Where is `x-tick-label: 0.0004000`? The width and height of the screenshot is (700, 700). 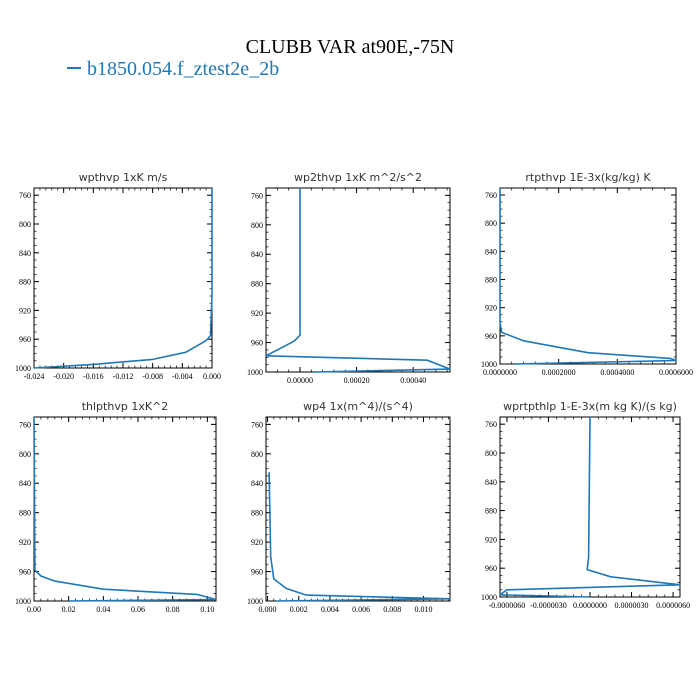
x-tick-label: 0.0004000 is located at coordinates (617, 372).